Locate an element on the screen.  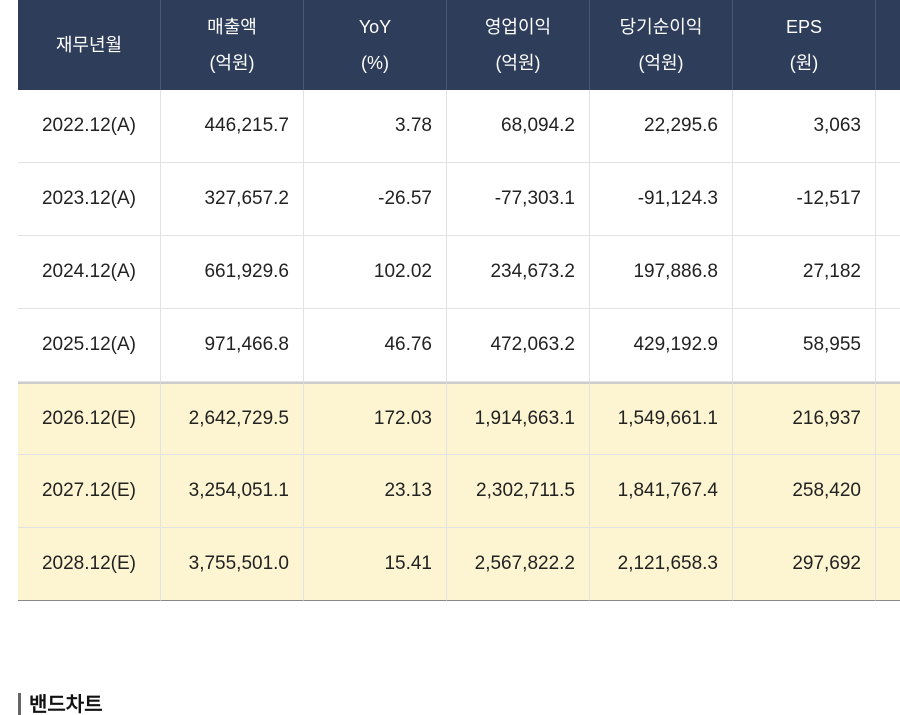
cell-value: 58,955 is located at coordinates (804, 345).